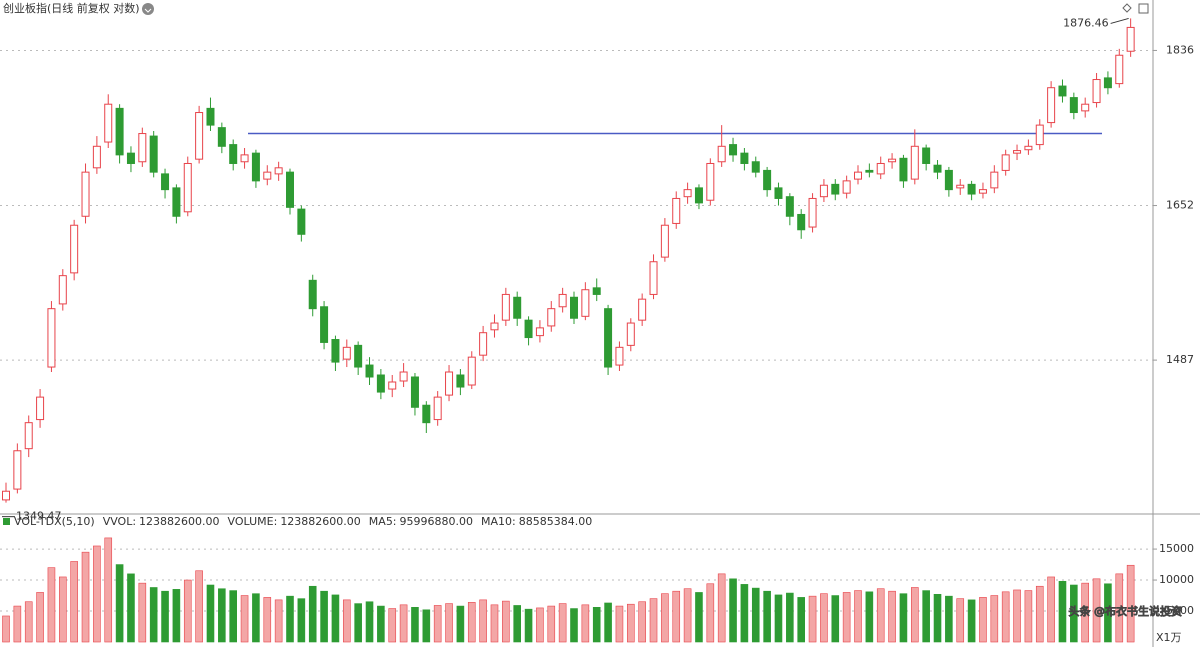 The height and width of the screenshot is (647, 1200). I want to click on unit-label: X1万, so click(1169, 637).